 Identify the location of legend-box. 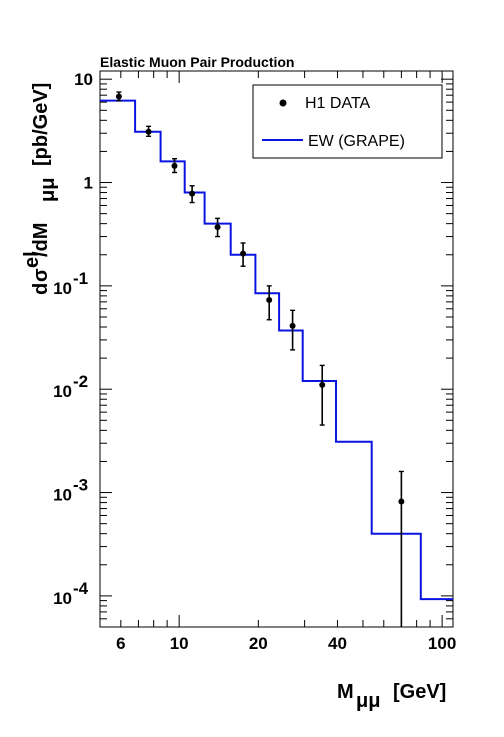
(347, 121).